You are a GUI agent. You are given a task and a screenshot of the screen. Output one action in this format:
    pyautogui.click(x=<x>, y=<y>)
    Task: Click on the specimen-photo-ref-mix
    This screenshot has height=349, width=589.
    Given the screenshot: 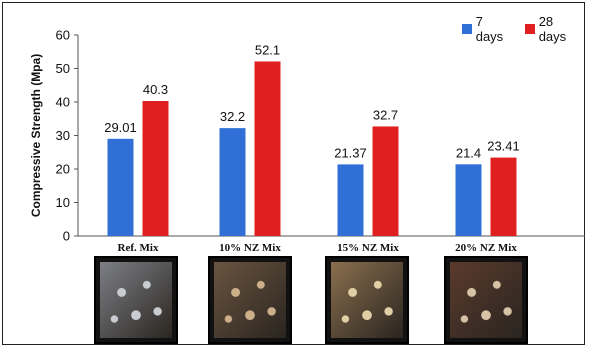 What is the action you would take?
    pyautogui.click(x=136, y=300)
    